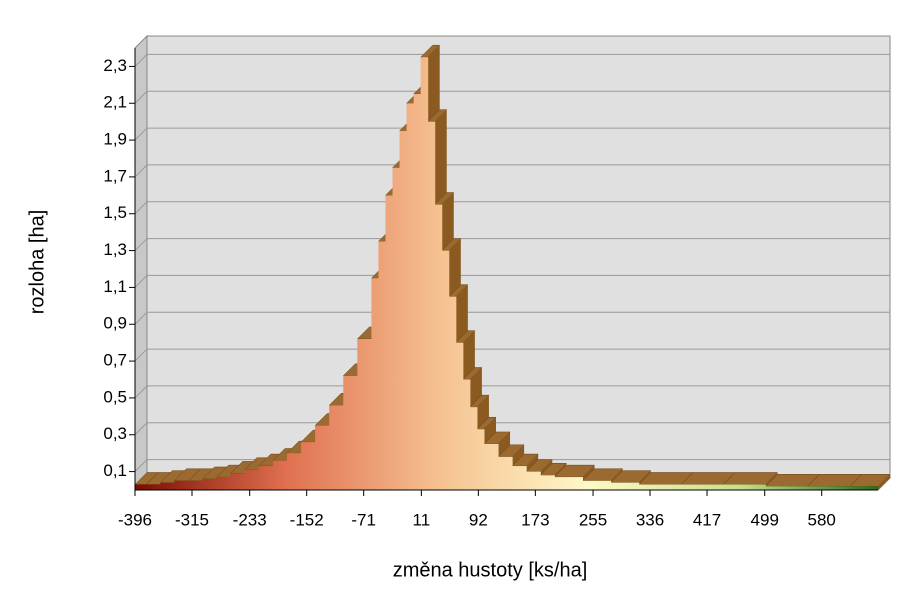 The height and width of the screenshot is (608, 921). What do you see at coordinates (192, 519) in the screenshot?
I see `x-tick-label: -315` at bounding box center [192, 519].